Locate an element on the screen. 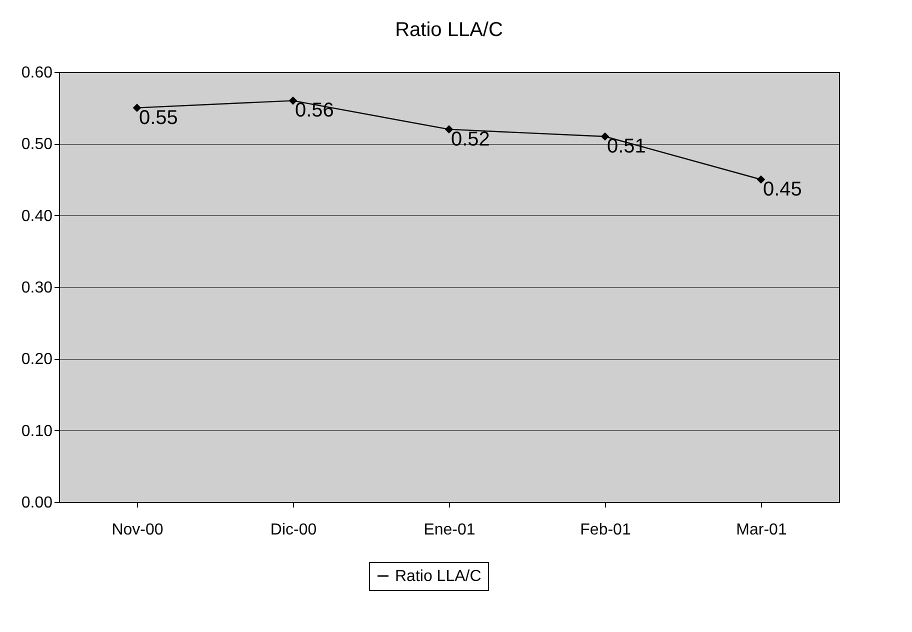 The image size is (912, 632). x-tick-label: Nov-00 is located at coordinates (138, 530).